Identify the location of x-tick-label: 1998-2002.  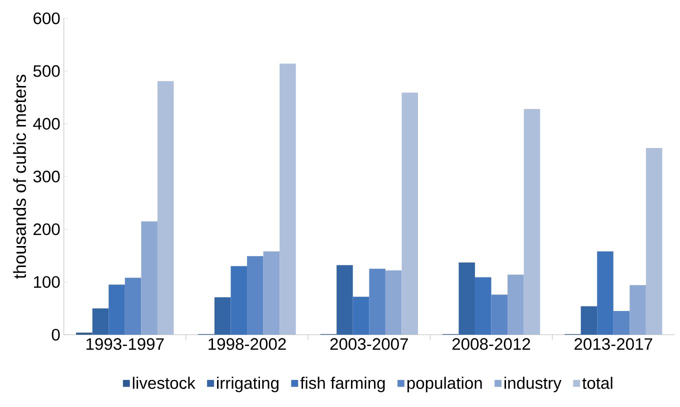
(247, 344).